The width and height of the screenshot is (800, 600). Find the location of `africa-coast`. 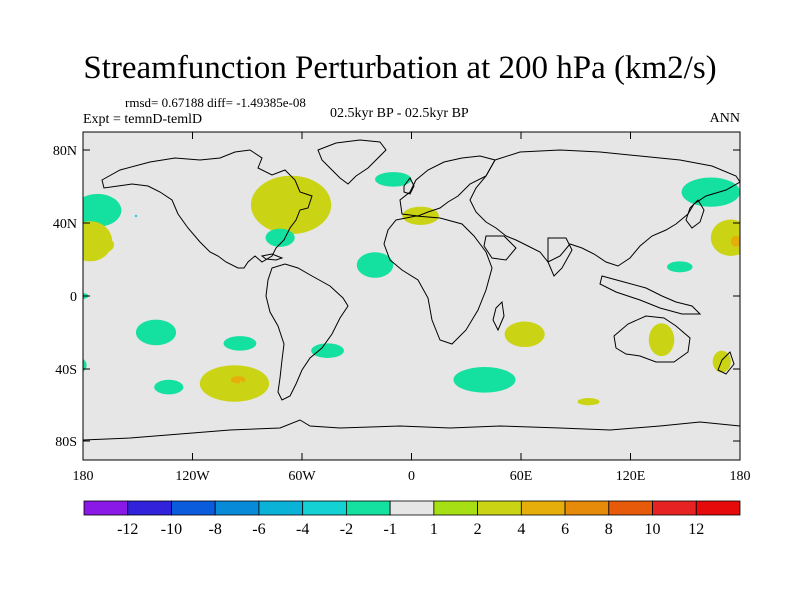

africa-coast is located at coordinates (438, 280).